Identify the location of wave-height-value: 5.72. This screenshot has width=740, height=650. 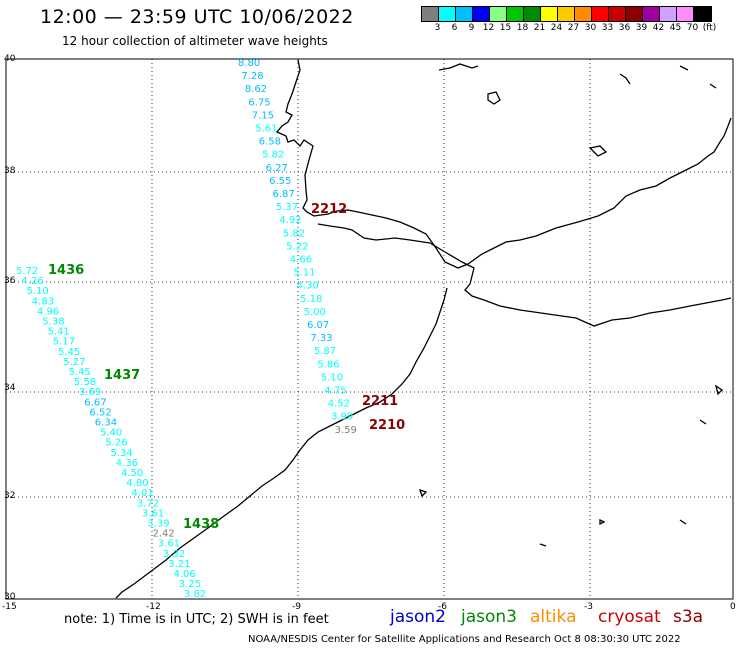
(27, 271).